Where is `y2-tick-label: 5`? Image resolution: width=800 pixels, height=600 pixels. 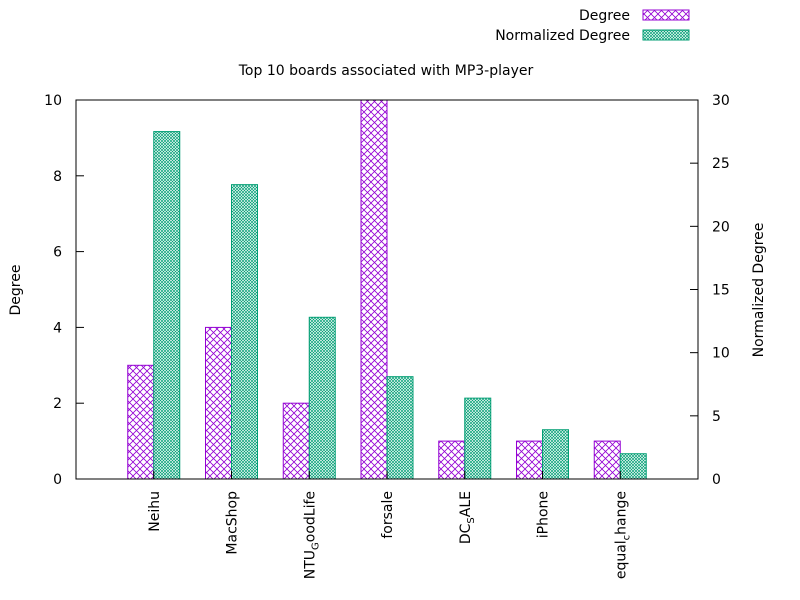
y2-tick-label: 5 is located at coordinates (716, 417).